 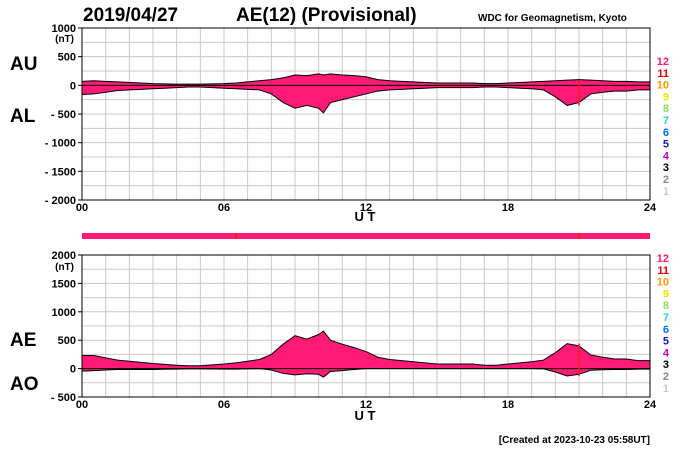 I want to click on panel1-unit-label: (nT), so click(x=64, y=39).